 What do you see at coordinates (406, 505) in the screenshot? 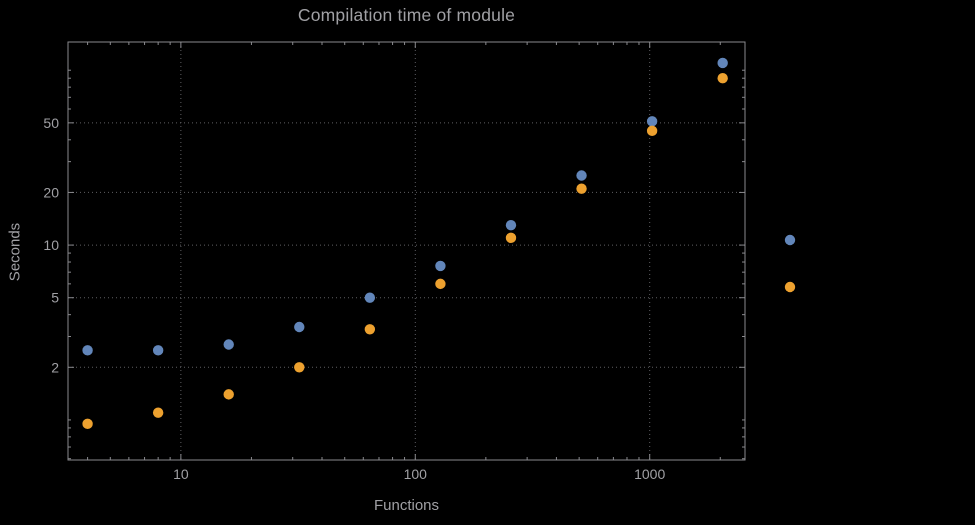
I see `x-axis-label: Functions` at bounding box center [406, 505].